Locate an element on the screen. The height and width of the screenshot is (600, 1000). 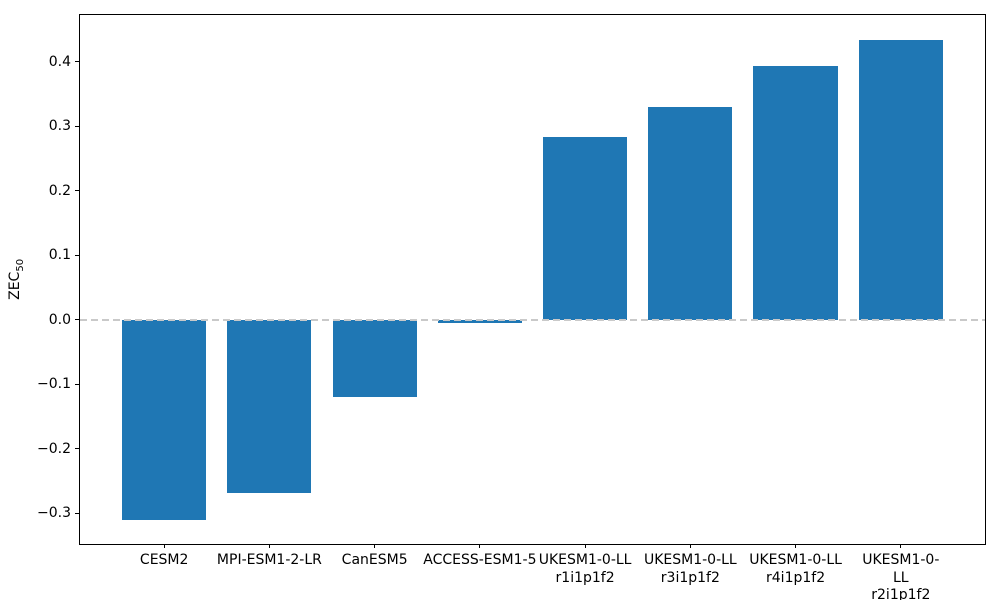
x-tick-label: CanESM5 is located at coordinates (374, 560).